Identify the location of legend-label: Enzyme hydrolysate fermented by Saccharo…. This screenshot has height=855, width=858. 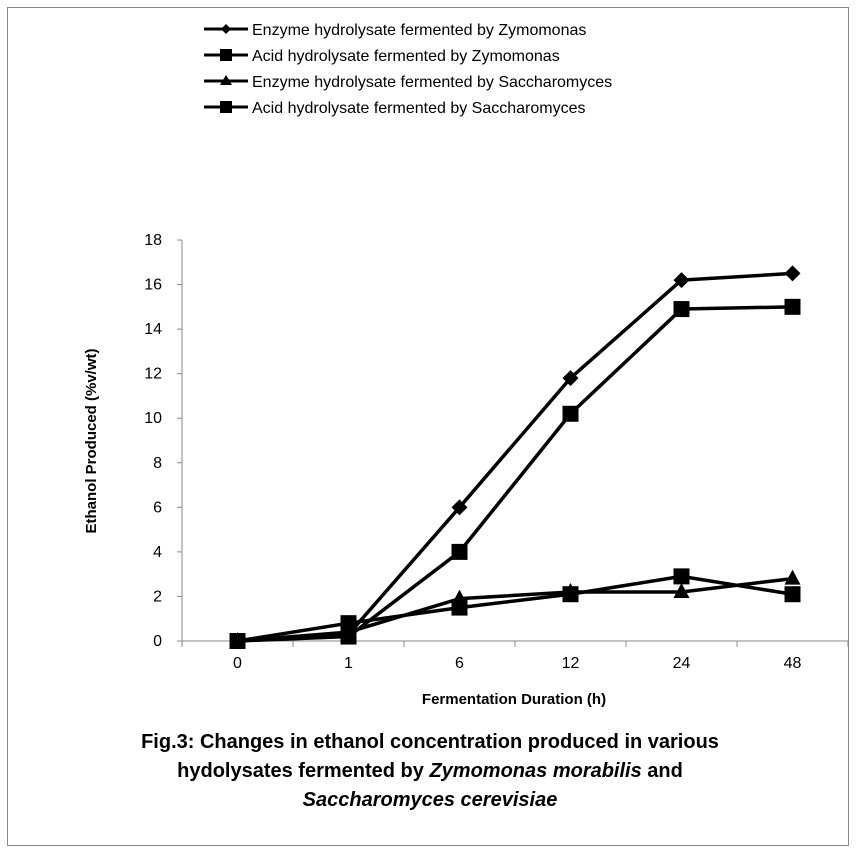
(432, 82).